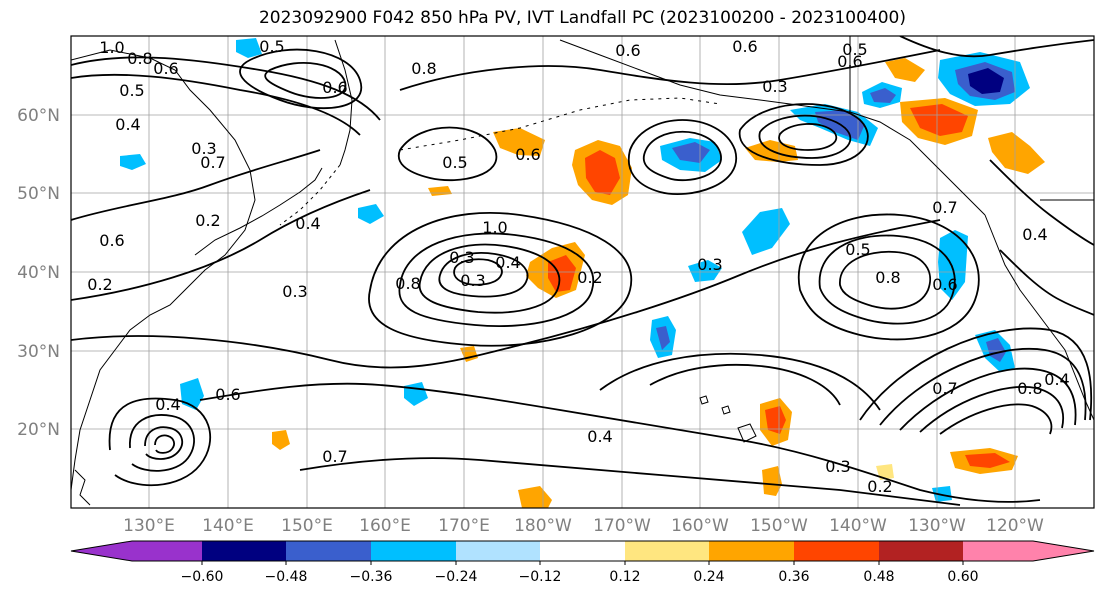 The width and height of the screenshot is (1105, 601). Describe the element at coordinates (962, 577) in the screenshot. I see `colorbar-tick-label: 0.60` at that location.